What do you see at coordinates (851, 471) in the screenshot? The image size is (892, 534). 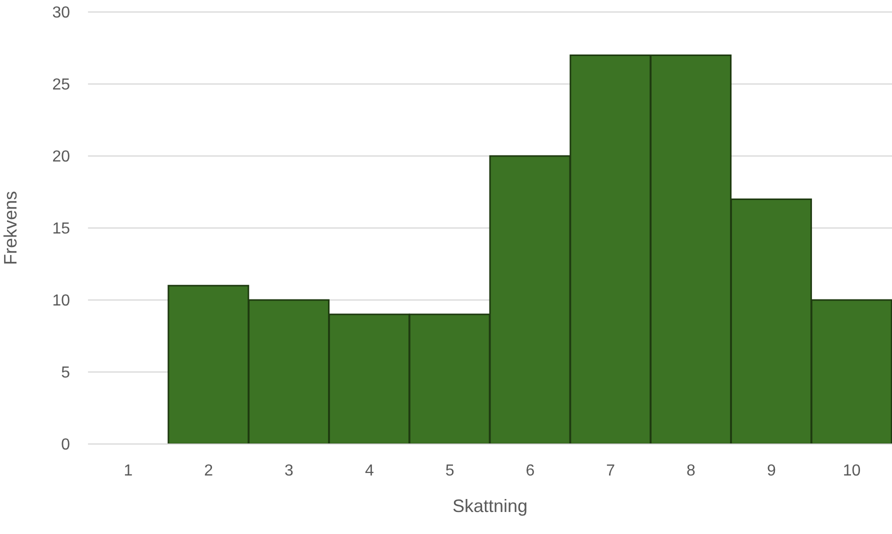 I see `x-tick-label: 10` at bounding box center [851, 471].